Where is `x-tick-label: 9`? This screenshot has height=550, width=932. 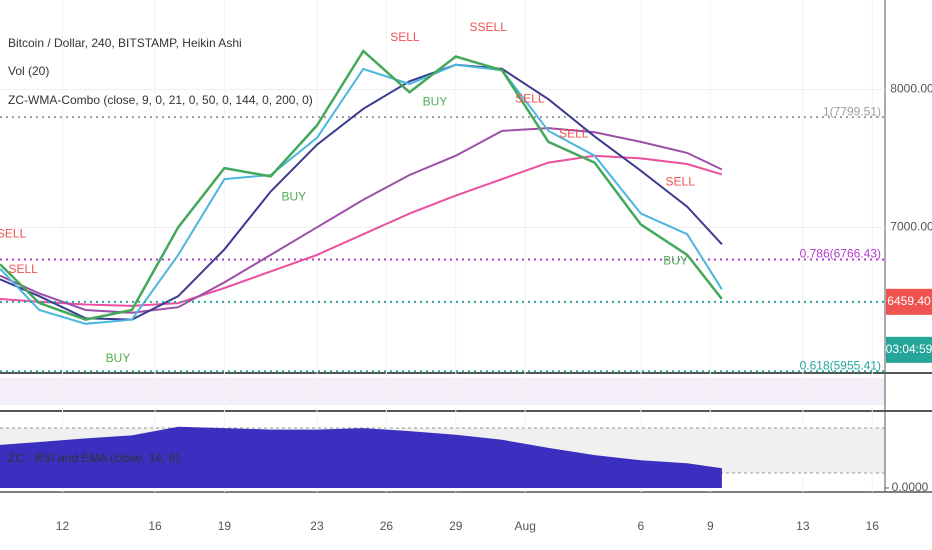
x-tick-label: 9 is located at coordinates (710, 526).